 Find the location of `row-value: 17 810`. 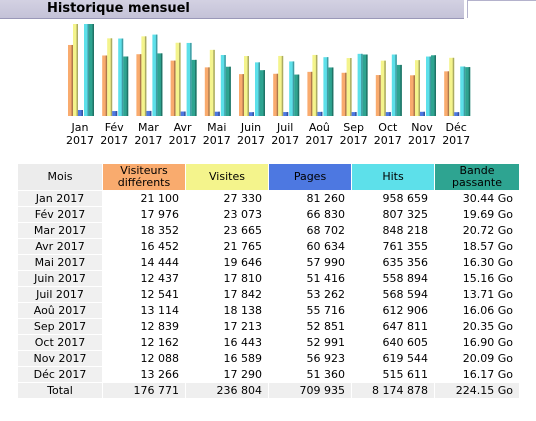

row-value: 17 810 is located at coordinates (243, 278).